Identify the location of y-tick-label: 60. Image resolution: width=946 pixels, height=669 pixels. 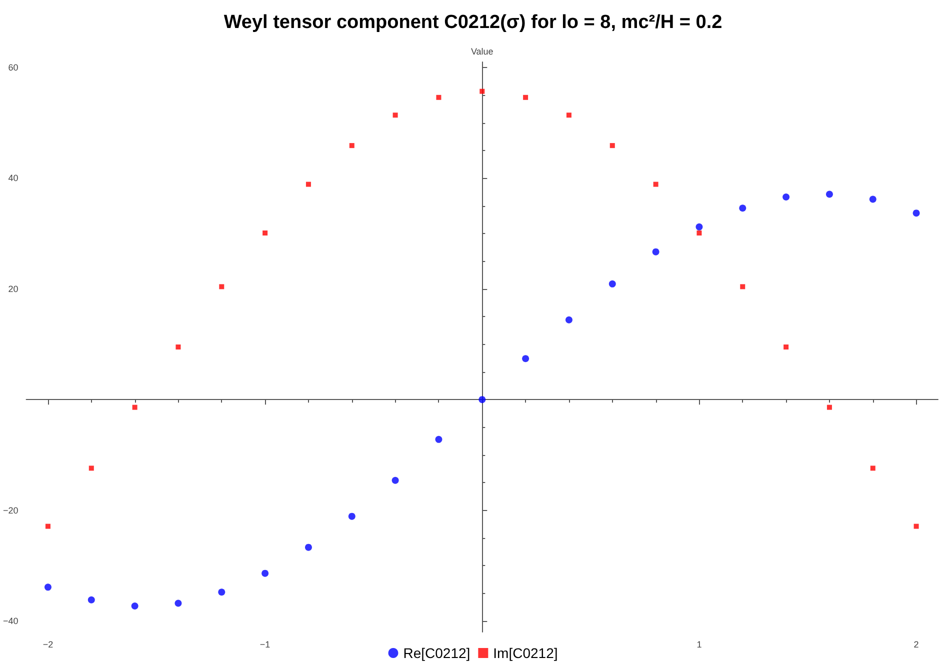
(13, 67).